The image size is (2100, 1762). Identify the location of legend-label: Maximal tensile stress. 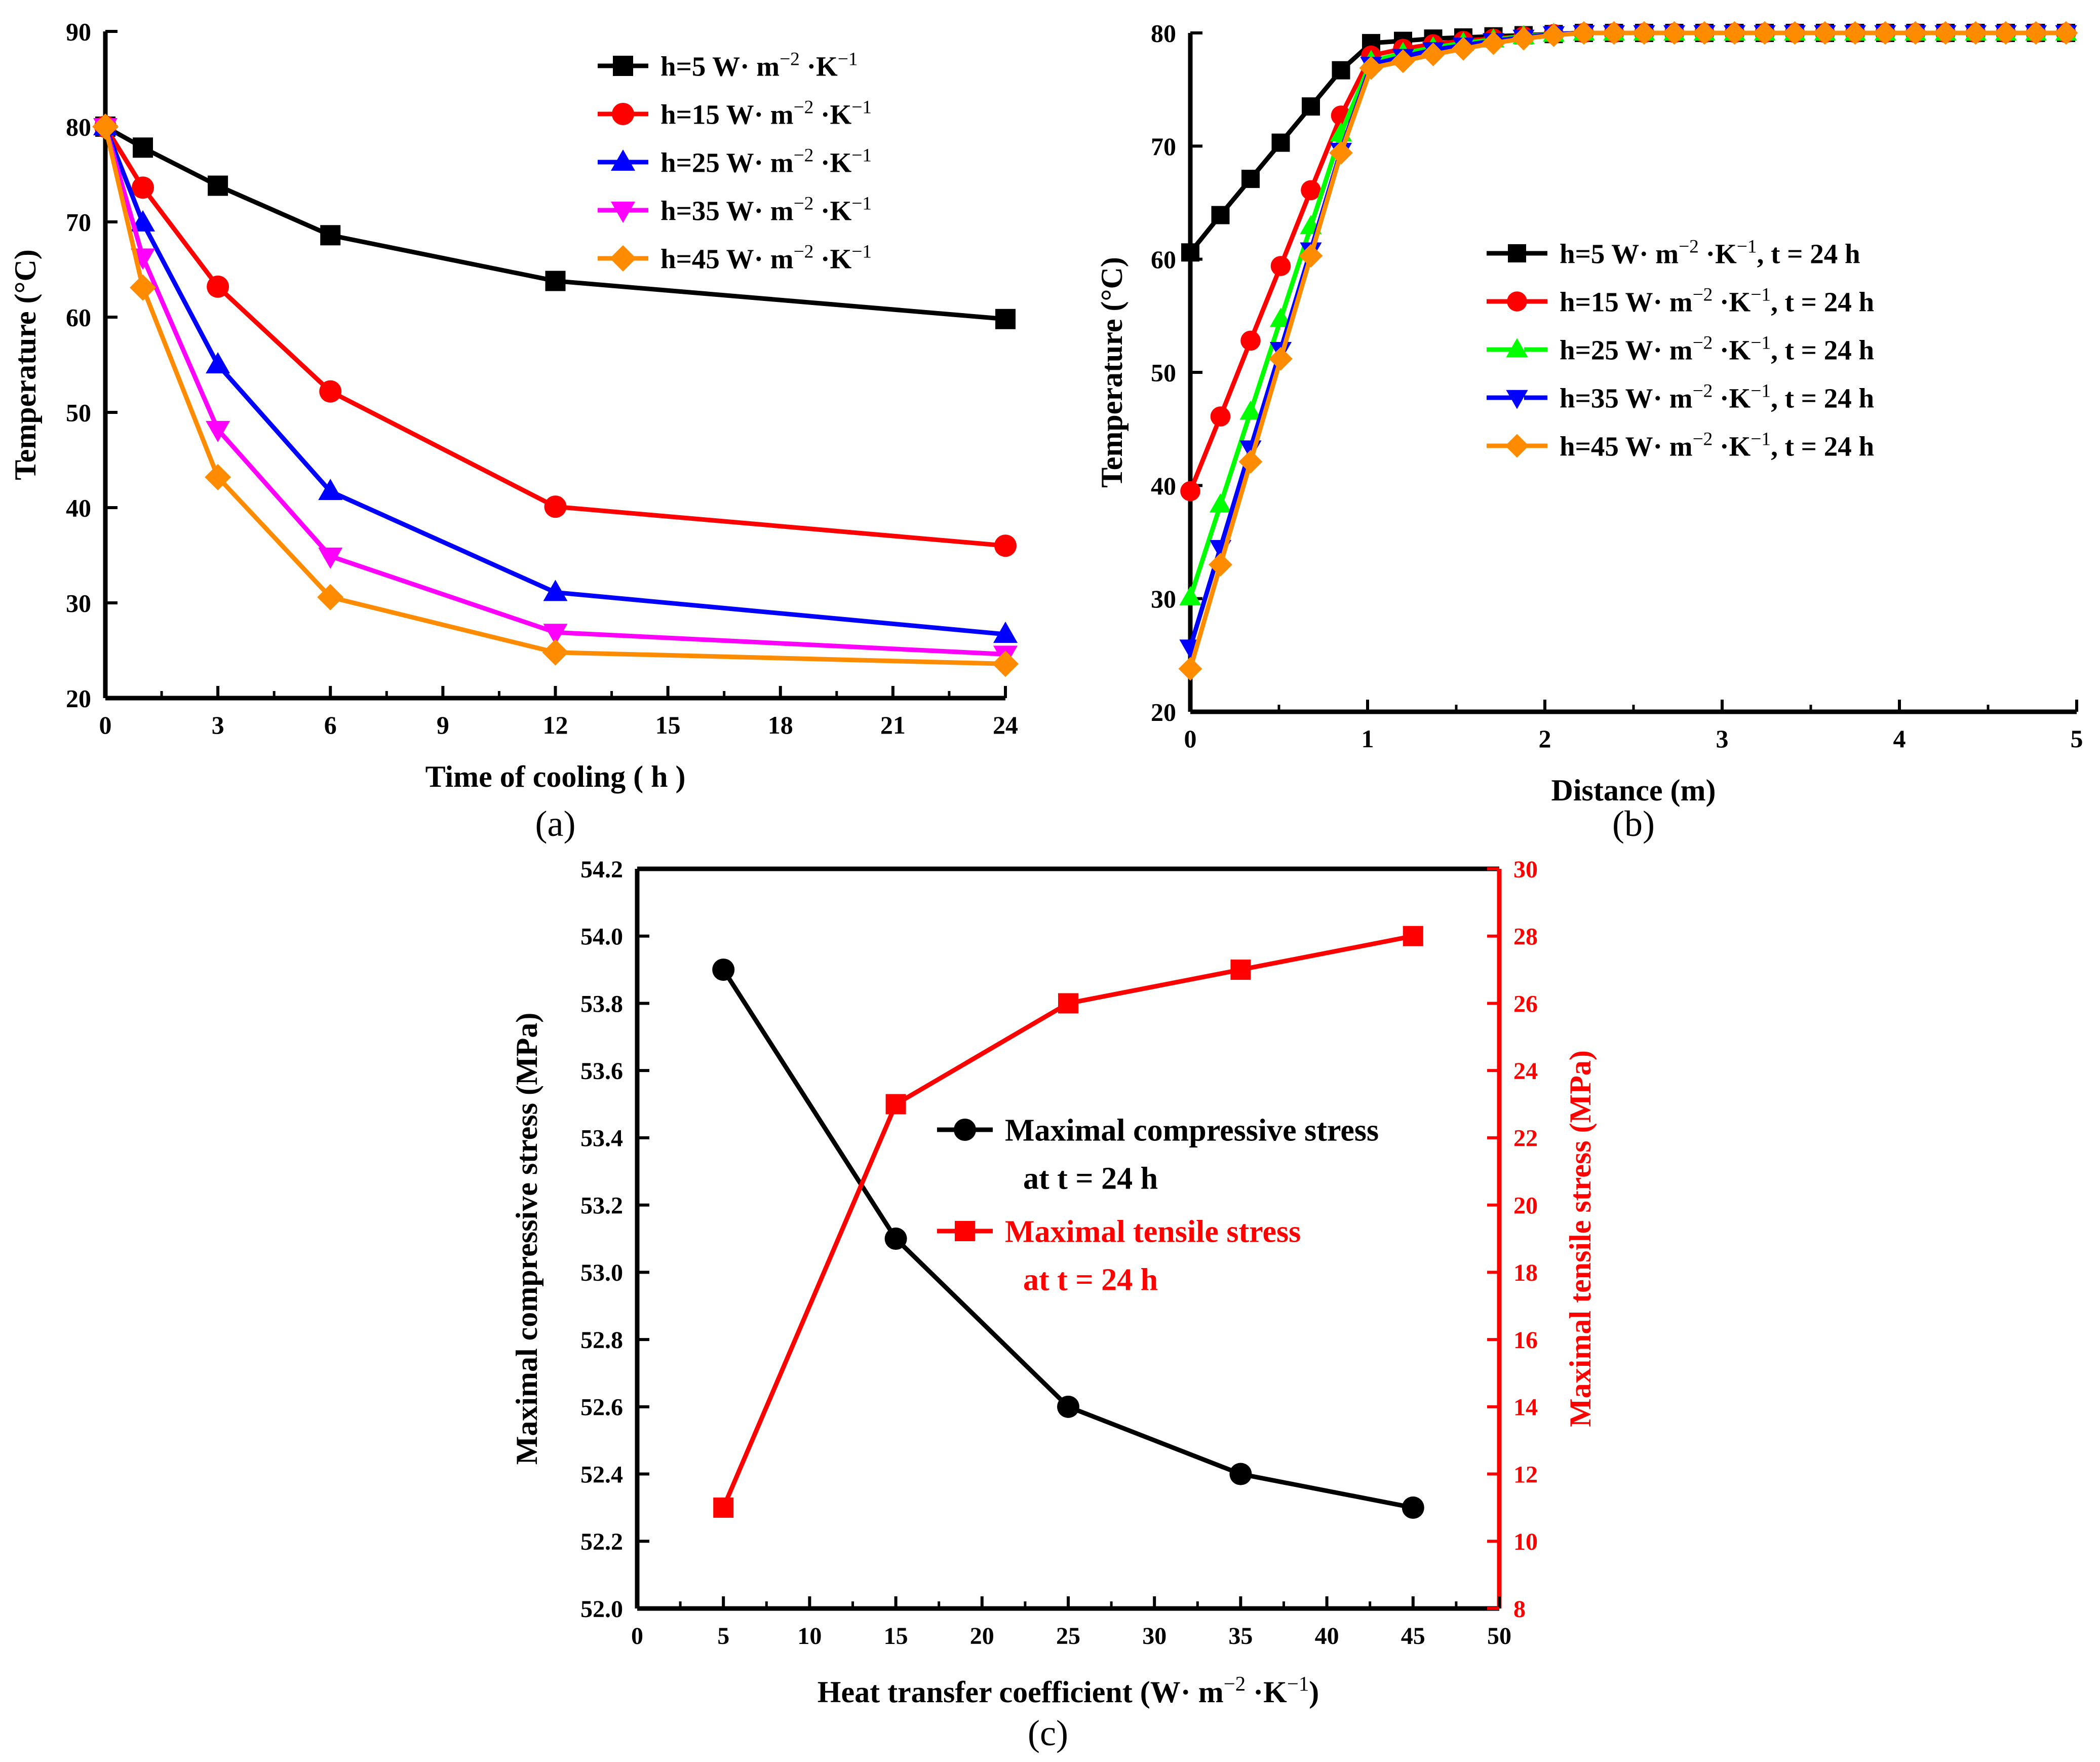
(1153, 1232).